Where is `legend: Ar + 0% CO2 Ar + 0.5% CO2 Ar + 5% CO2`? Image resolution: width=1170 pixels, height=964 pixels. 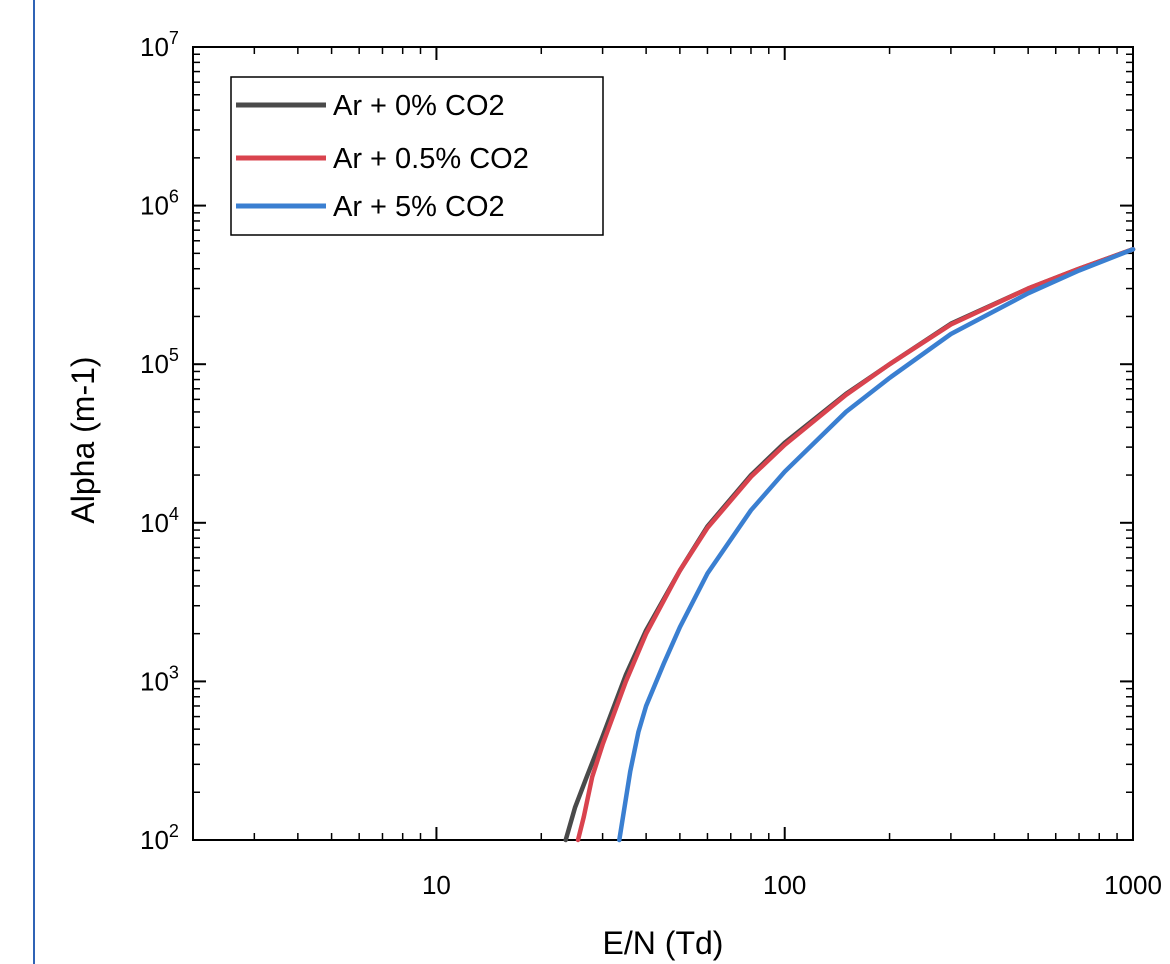 legend: Ar + 0% CO2 Ar + 0.5% CO2 Ar + 5% CO2 is located at coordinates (417, 156).